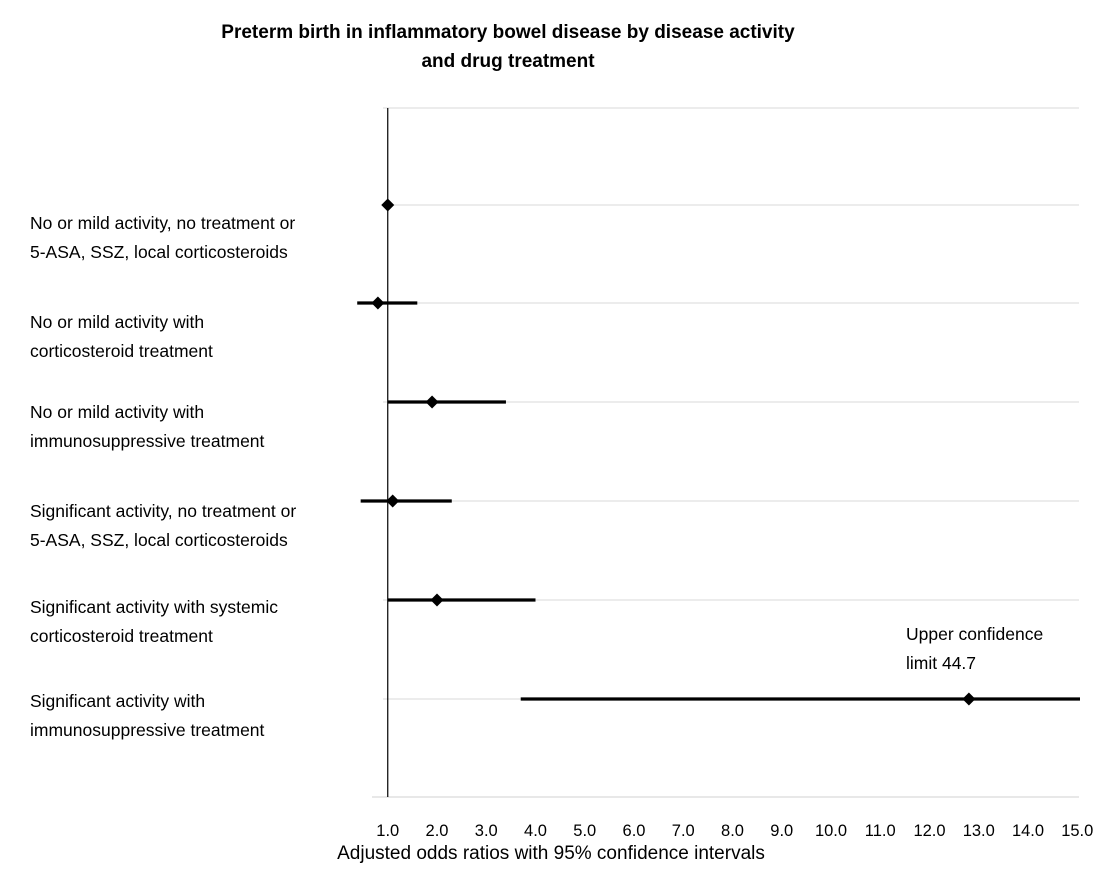 The width and height of the screenshot is (1102, 880). I want to click on x-tick-label: 11.0, so click(880, 831).